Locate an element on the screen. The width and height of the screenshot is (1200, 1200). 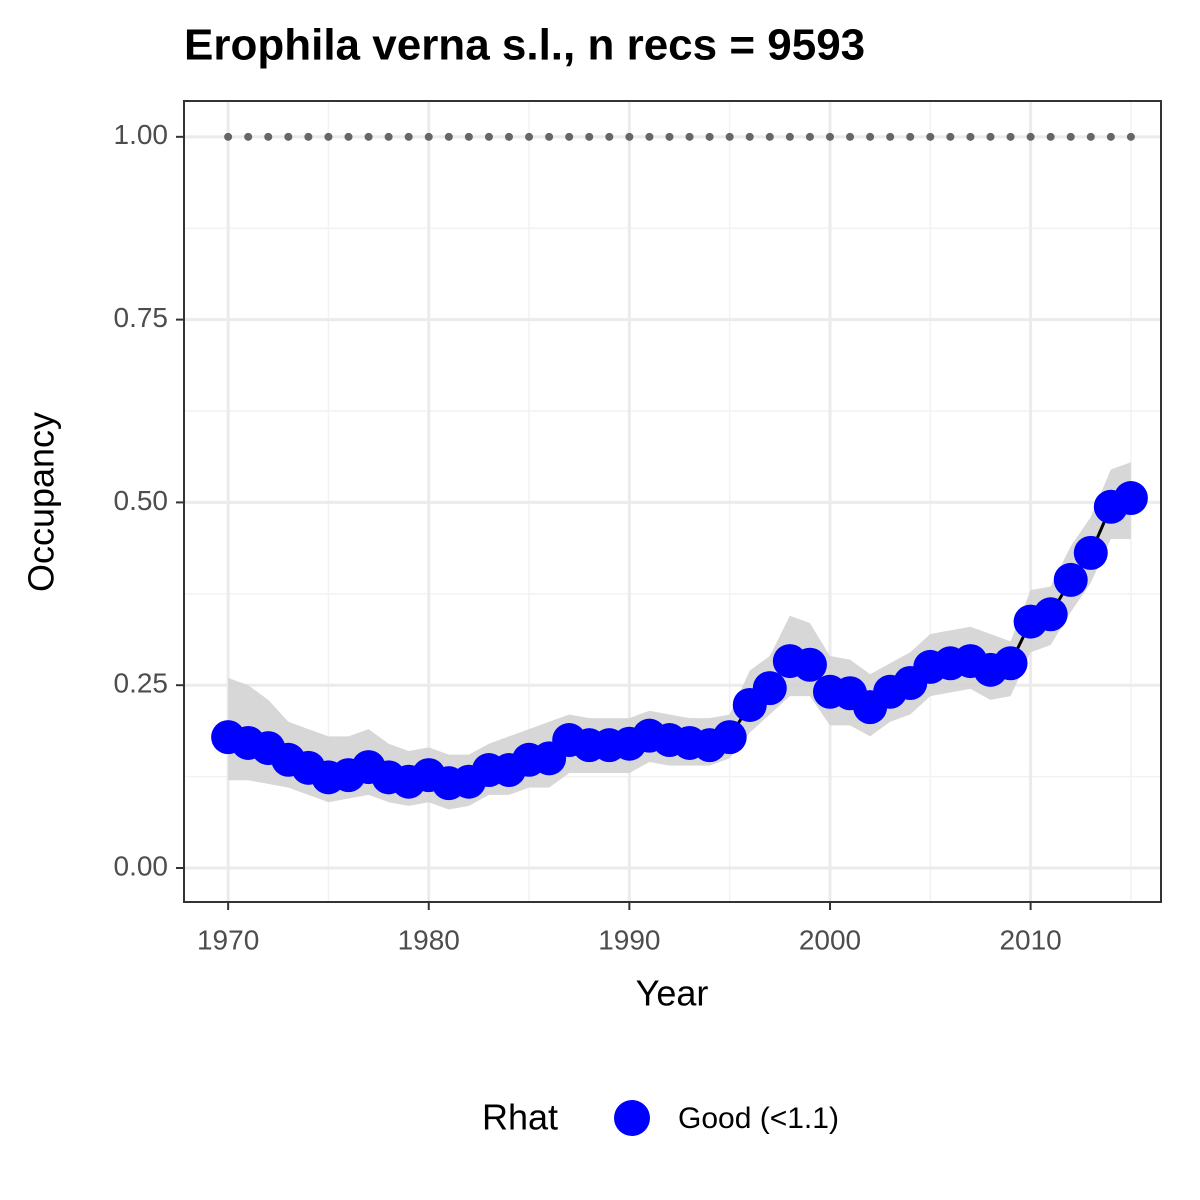
y-tick-label: 0.25 is located at coordinates (141, 683).